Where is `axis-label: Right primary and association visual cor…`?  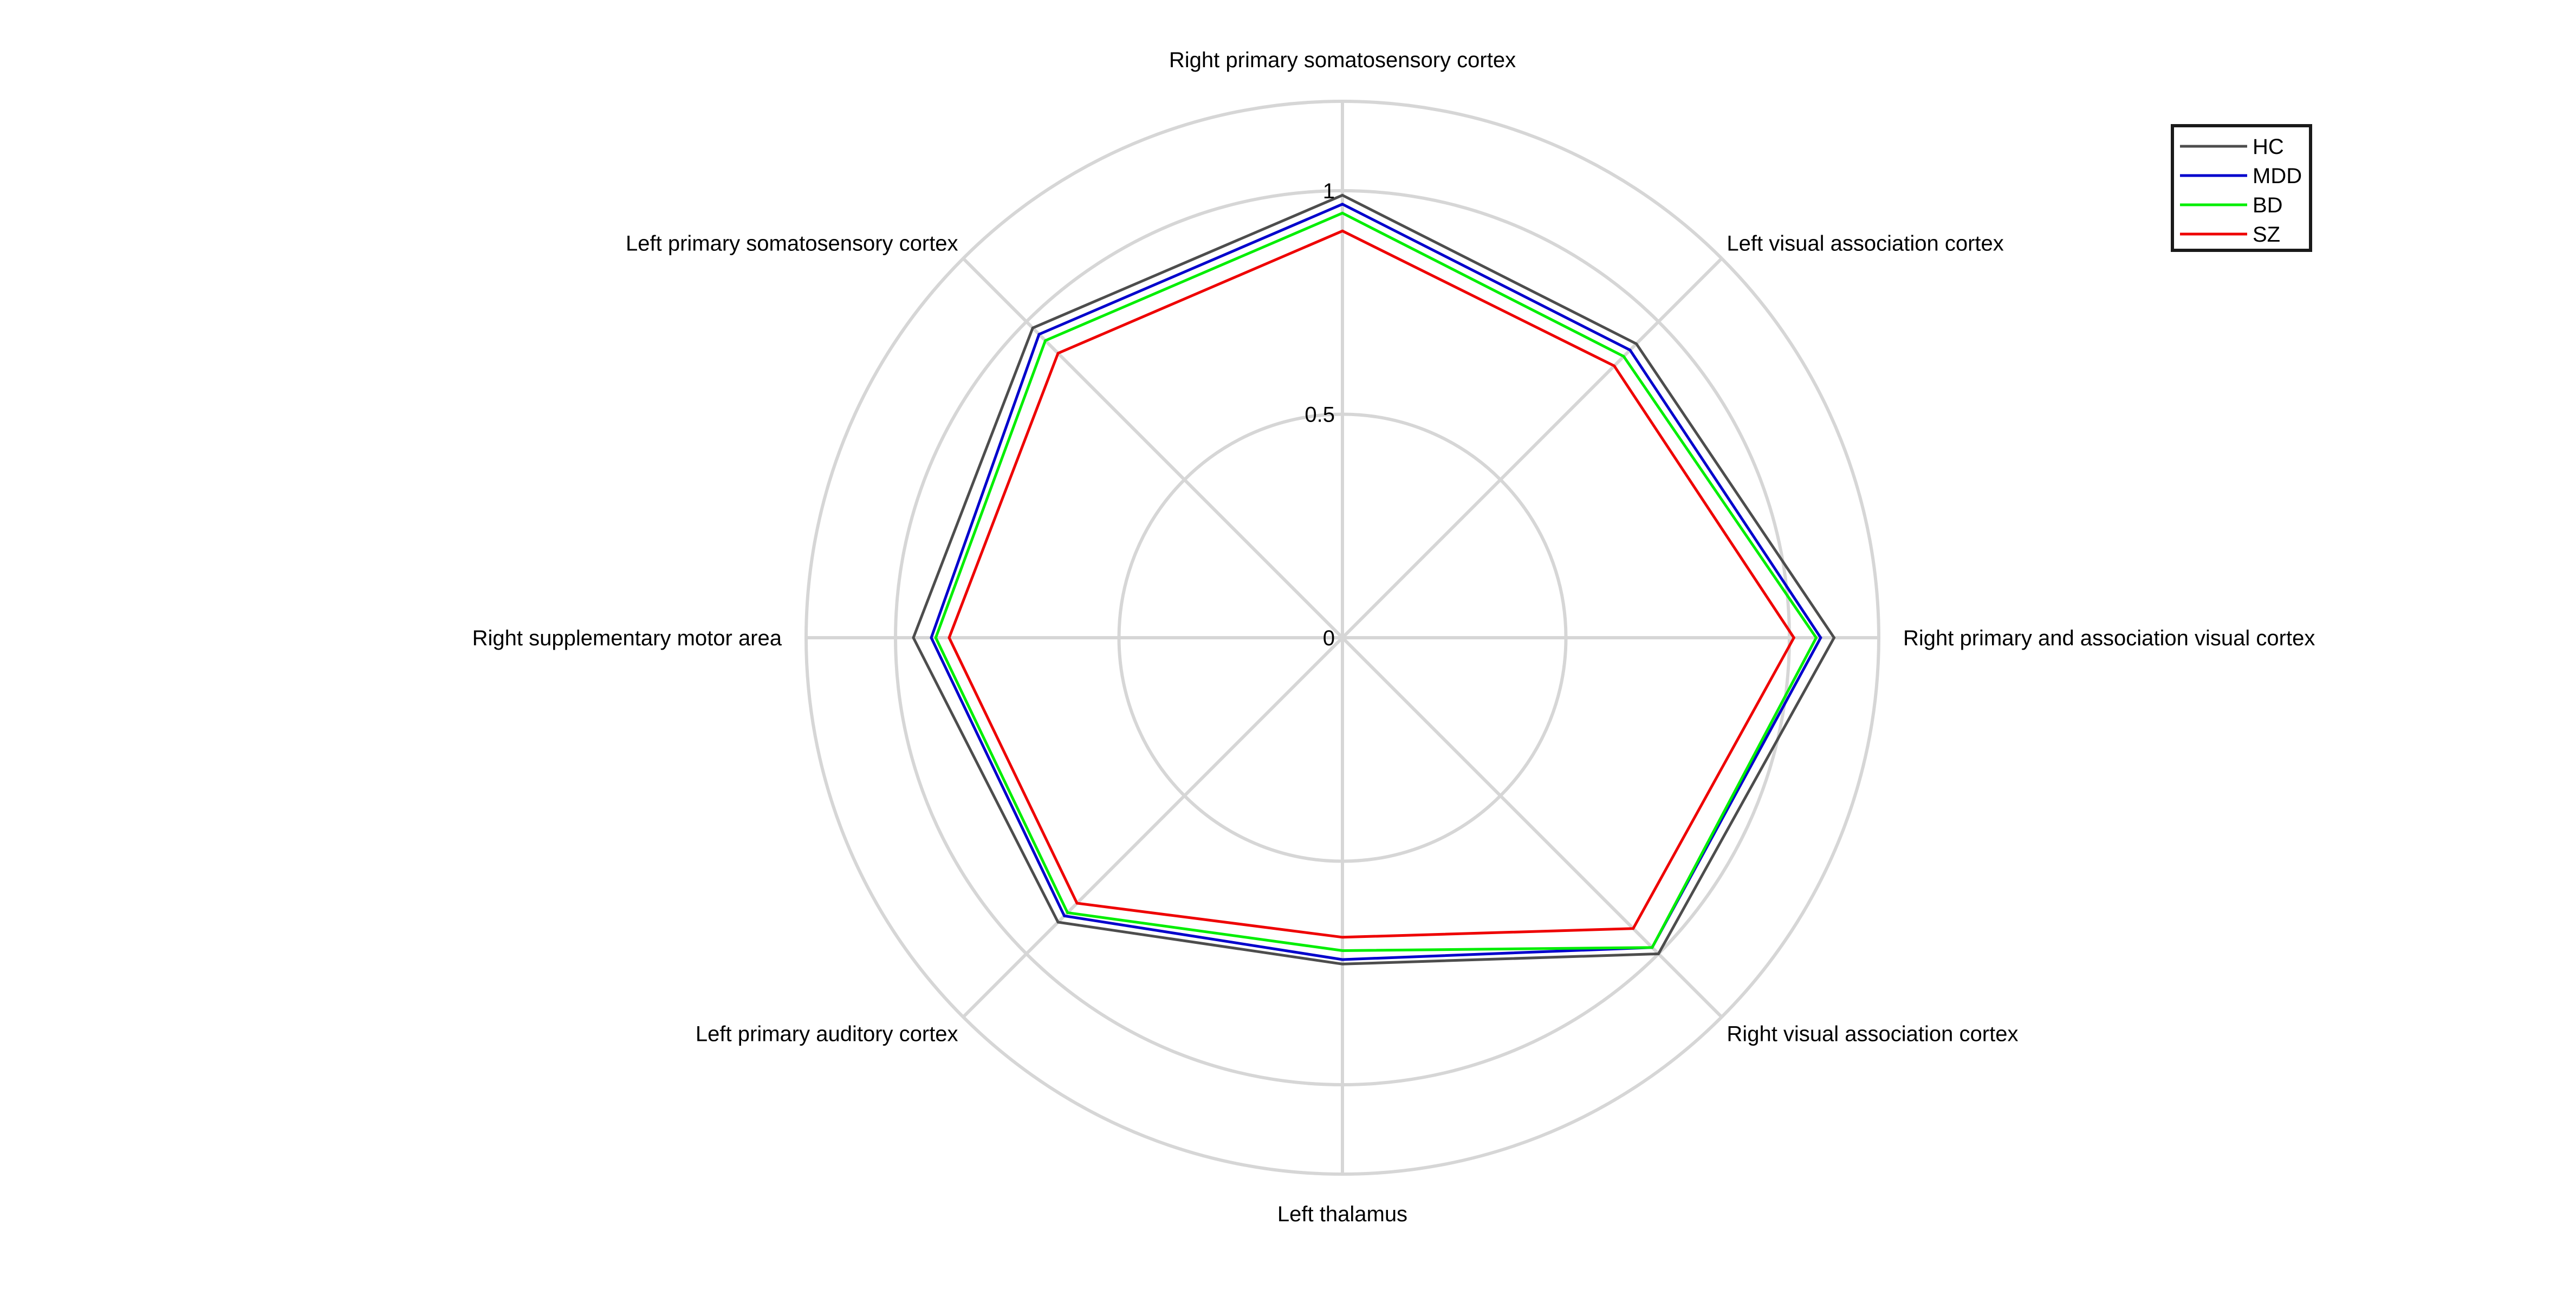 axis-label: Right primary and association visual cor… is located at coordinates (2109, 638).